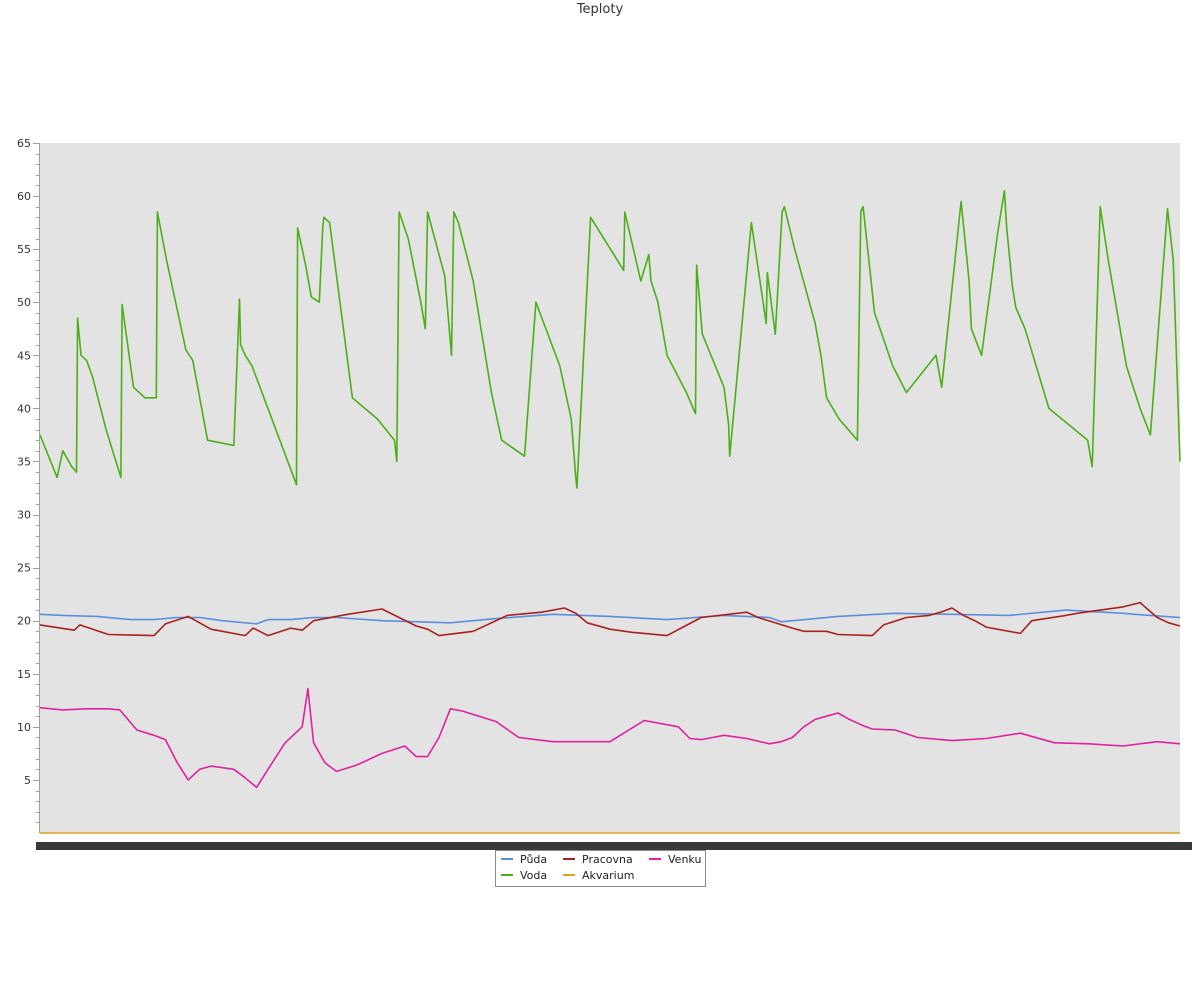 This screenshot has width=1200, height=1000. I want to click on y-tick-layer: 5 10 15 20 25 30 35 40 45 50 55 60 65, so click(28, 480).